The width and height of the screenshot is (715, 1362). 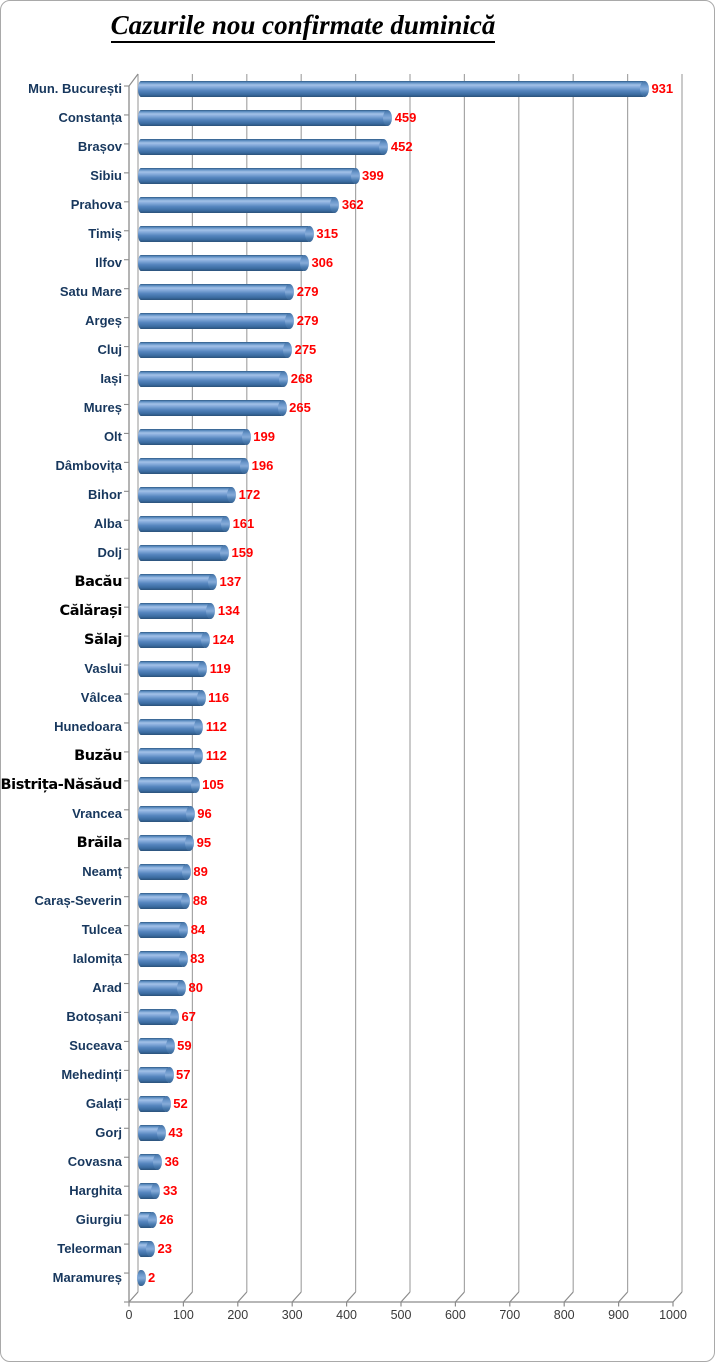 What do you see at coordinates (107, 523) in the screenshot?
I see `category-label: Alba` at bounding box center [107, 523].